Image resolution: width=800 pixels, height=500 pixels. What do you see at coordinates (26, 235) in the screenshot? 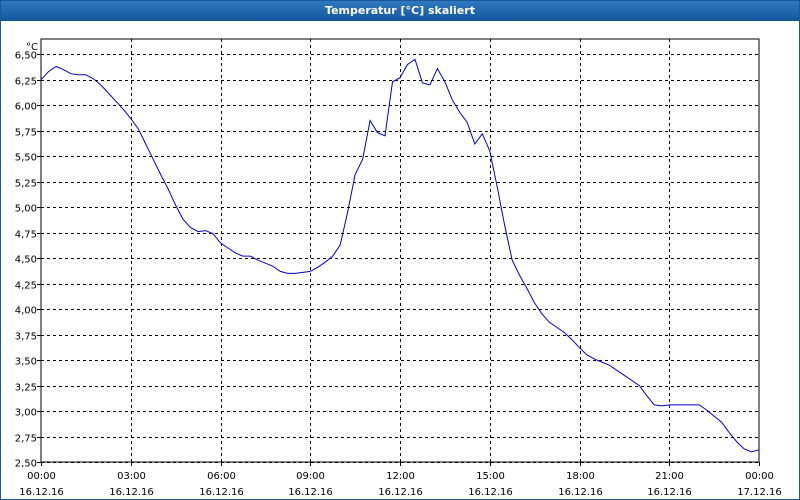
I see `y-tick-label: 4,75` at bounding box center [26, 235].